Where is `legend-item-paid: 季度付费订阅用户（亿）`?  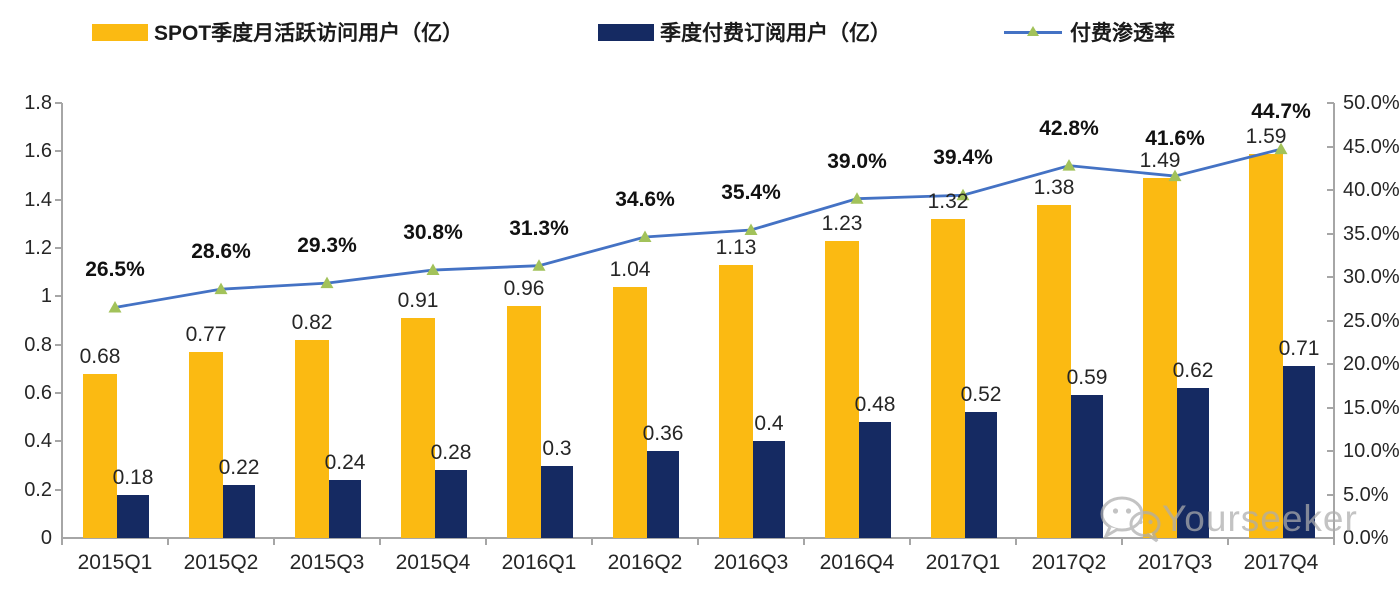
legend-item-paid: 季度付费订阅用户（亿） is located at coordinates (744, 32).